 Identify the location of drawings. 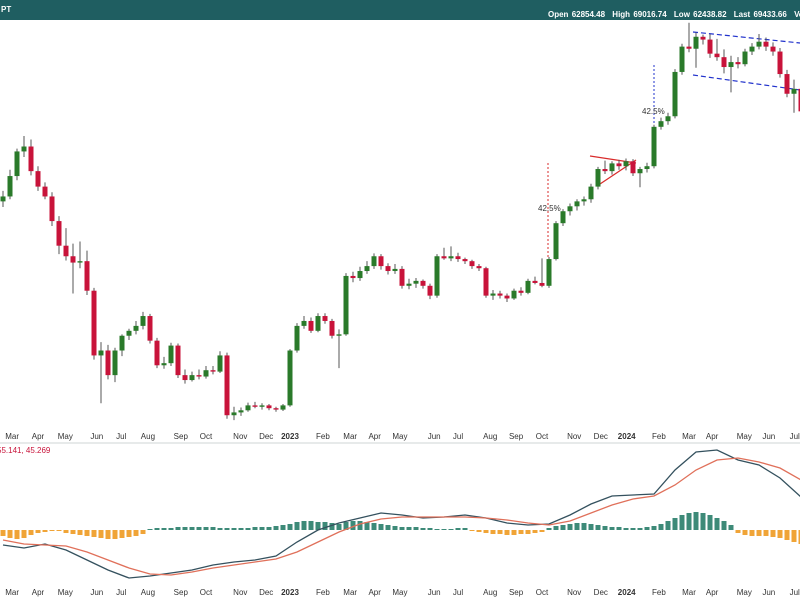
(673, 144).